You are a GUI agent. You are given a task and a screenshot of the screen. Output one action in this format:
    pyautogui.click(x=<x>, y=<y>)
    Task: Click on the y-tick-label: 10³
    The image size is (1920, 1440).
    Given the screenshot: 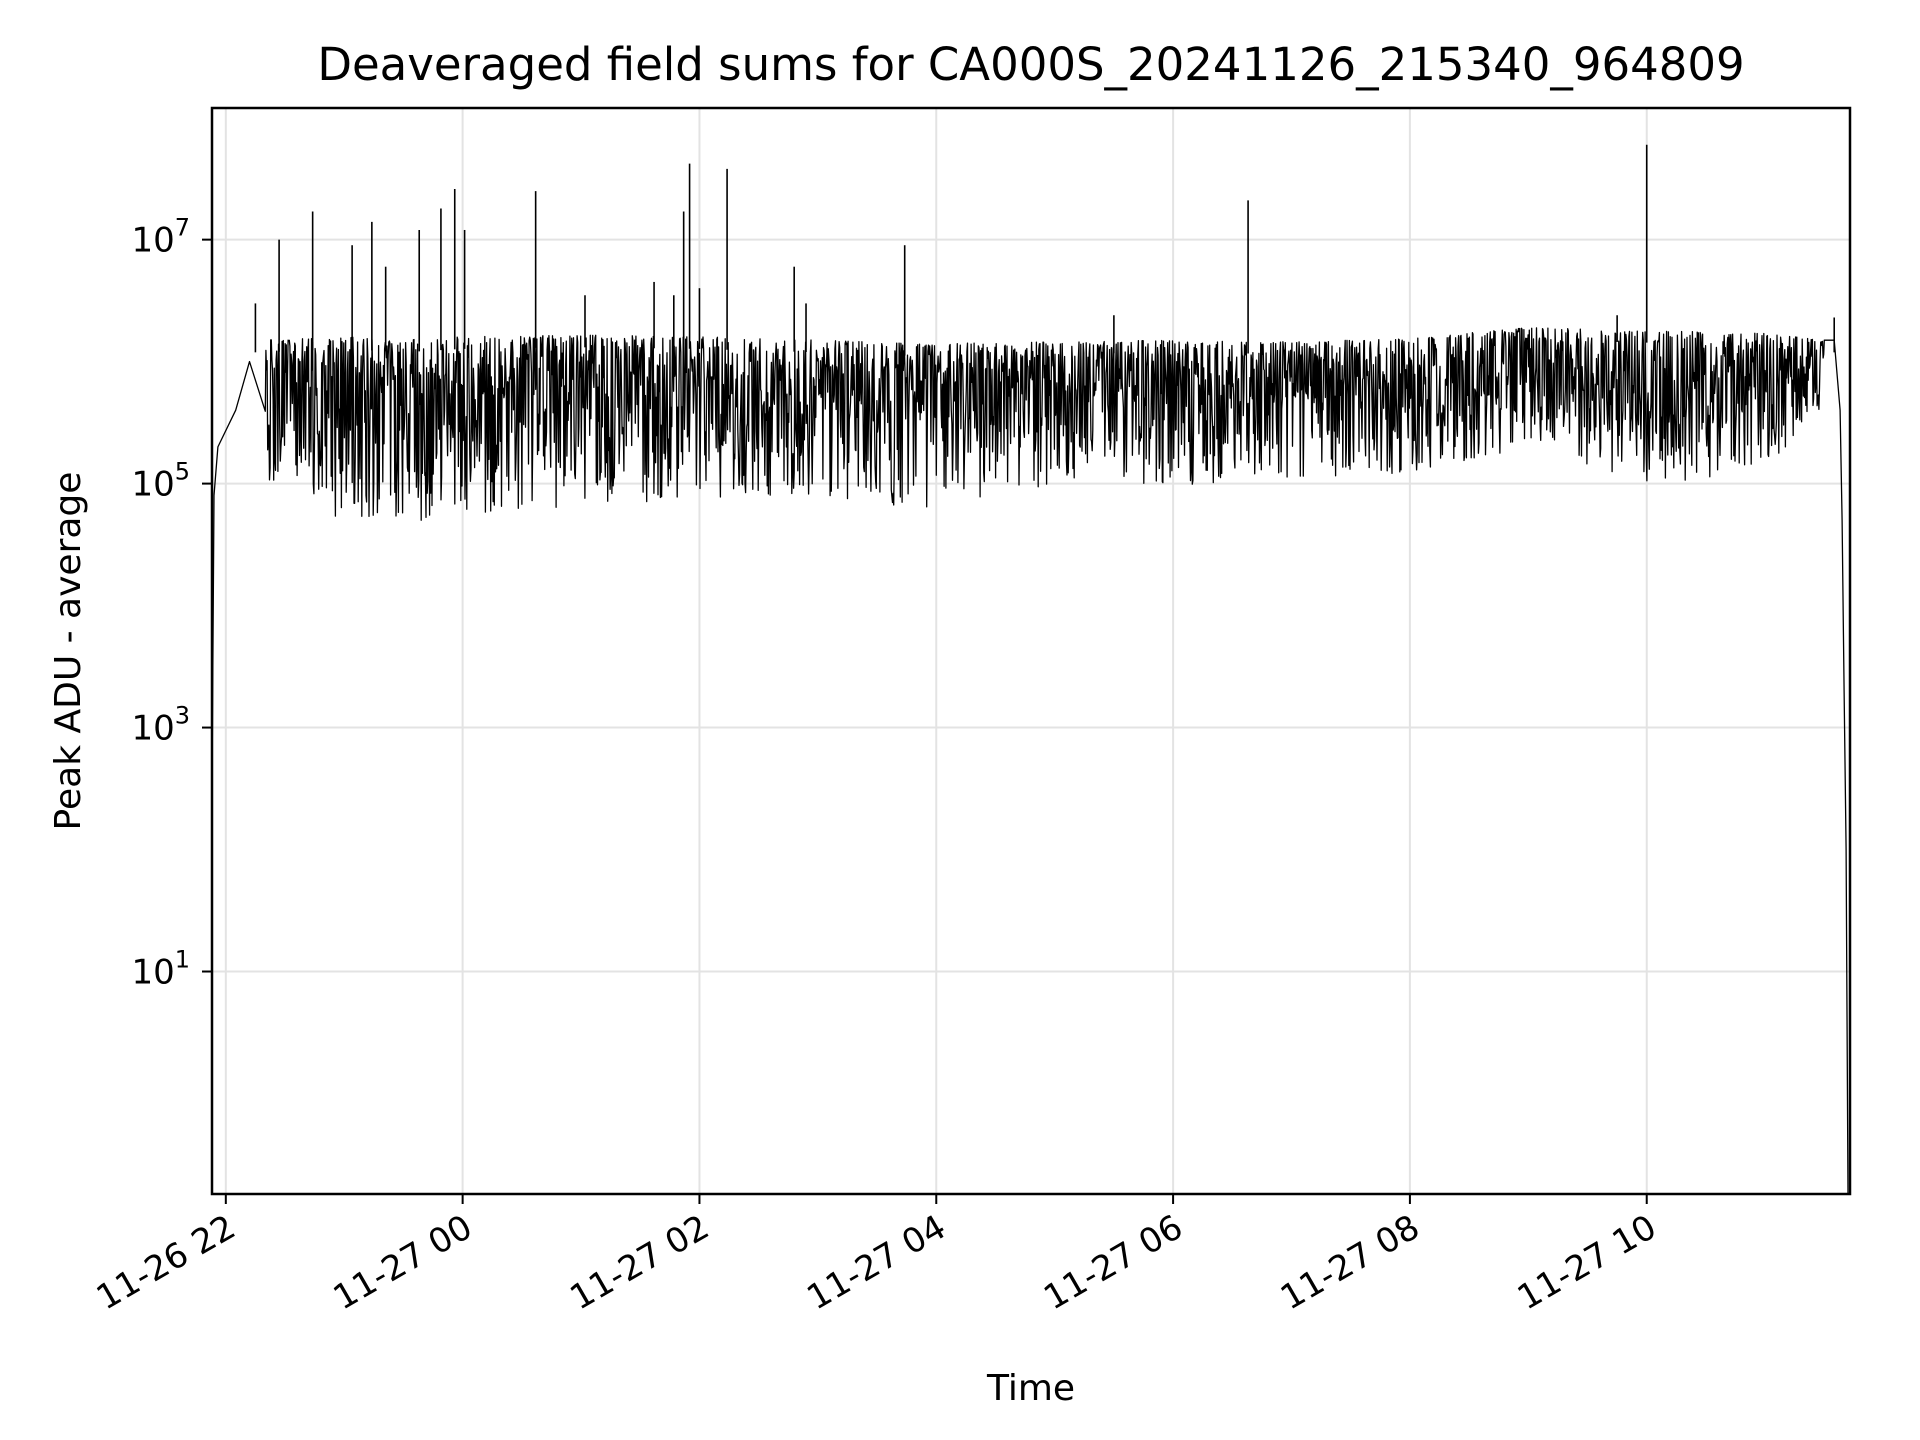 What is the action you would take?
    pyautogui.click(x=160, y=725)
    